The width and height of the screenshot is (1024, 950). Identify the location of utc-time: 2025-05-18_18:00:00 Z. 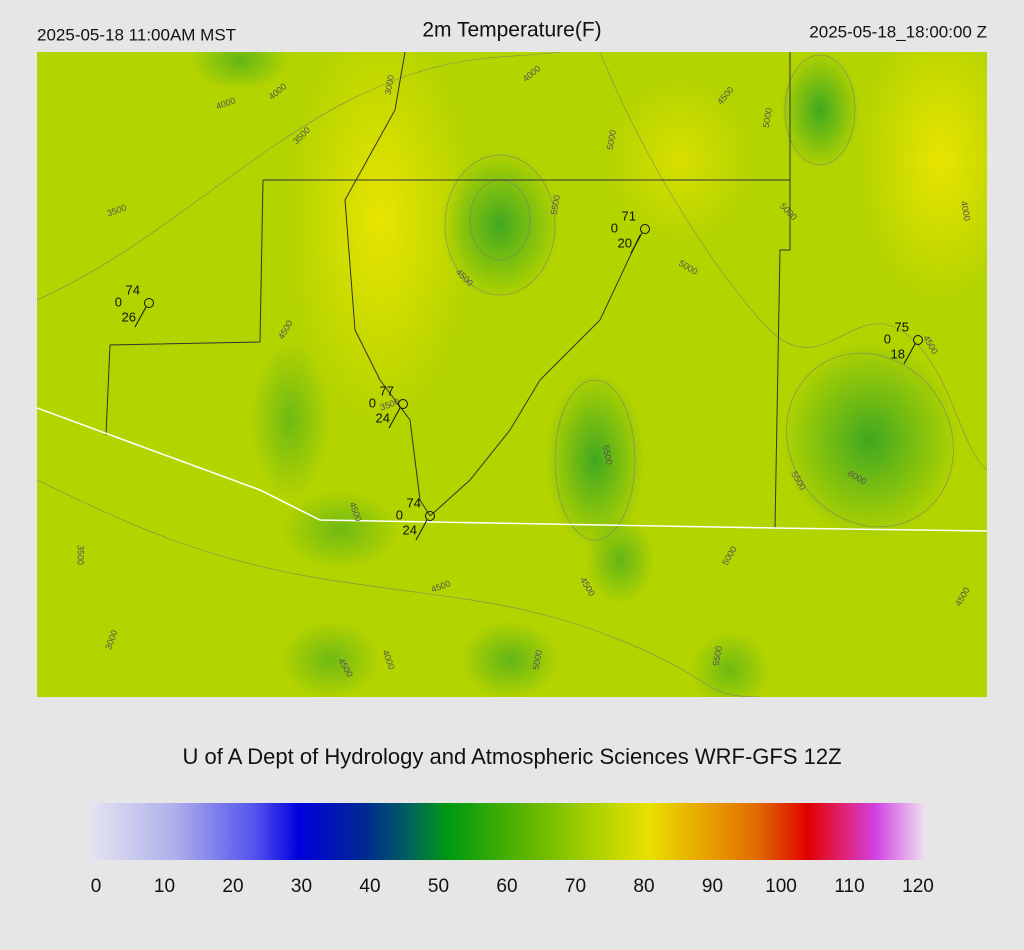
(898, 31).